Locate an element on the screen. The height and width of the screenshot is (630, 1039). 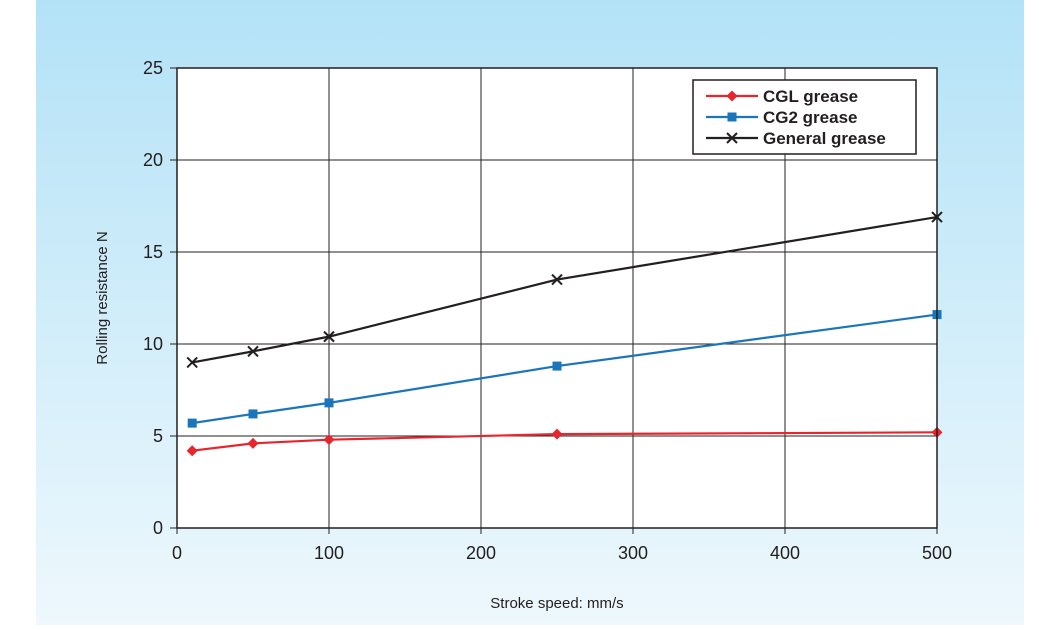
x-tick-label: 0 is located at coordinates (177, 553).